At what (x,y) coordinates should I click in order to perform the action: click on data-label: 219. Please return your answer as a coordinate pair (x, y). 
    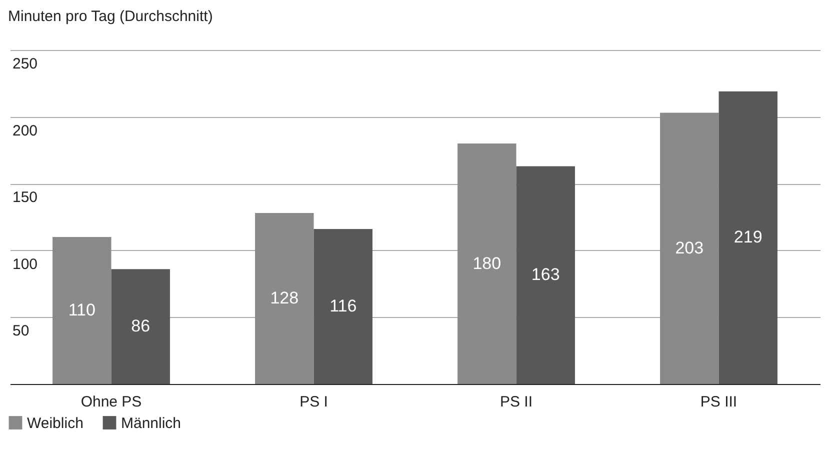
    Looking at the image, I should click on (748, 237).